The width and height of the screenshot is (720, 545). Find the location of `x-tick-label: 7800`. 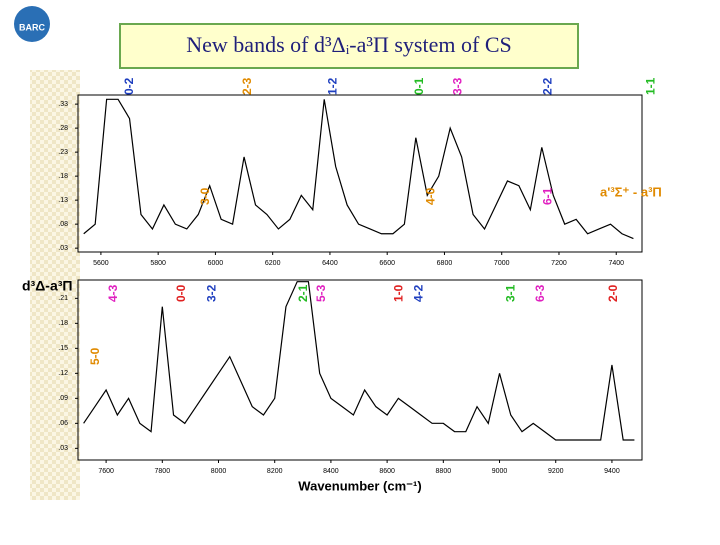

x-tick-label: 7800 is located at coordinates (163, 471).